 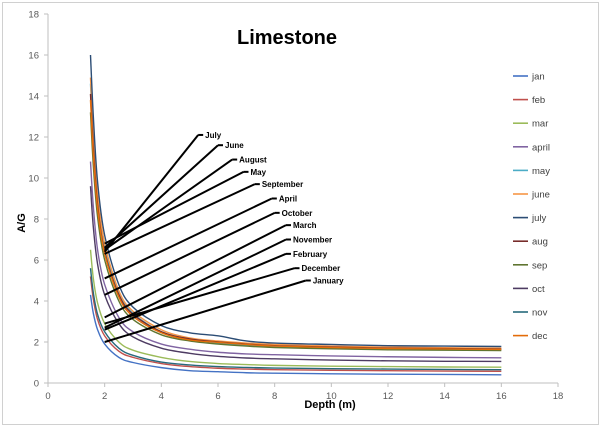 What do you see at coordinates (104, 396) in the screenshot?
I see `x-tick-label: 2` at bounding box center [104, 396].